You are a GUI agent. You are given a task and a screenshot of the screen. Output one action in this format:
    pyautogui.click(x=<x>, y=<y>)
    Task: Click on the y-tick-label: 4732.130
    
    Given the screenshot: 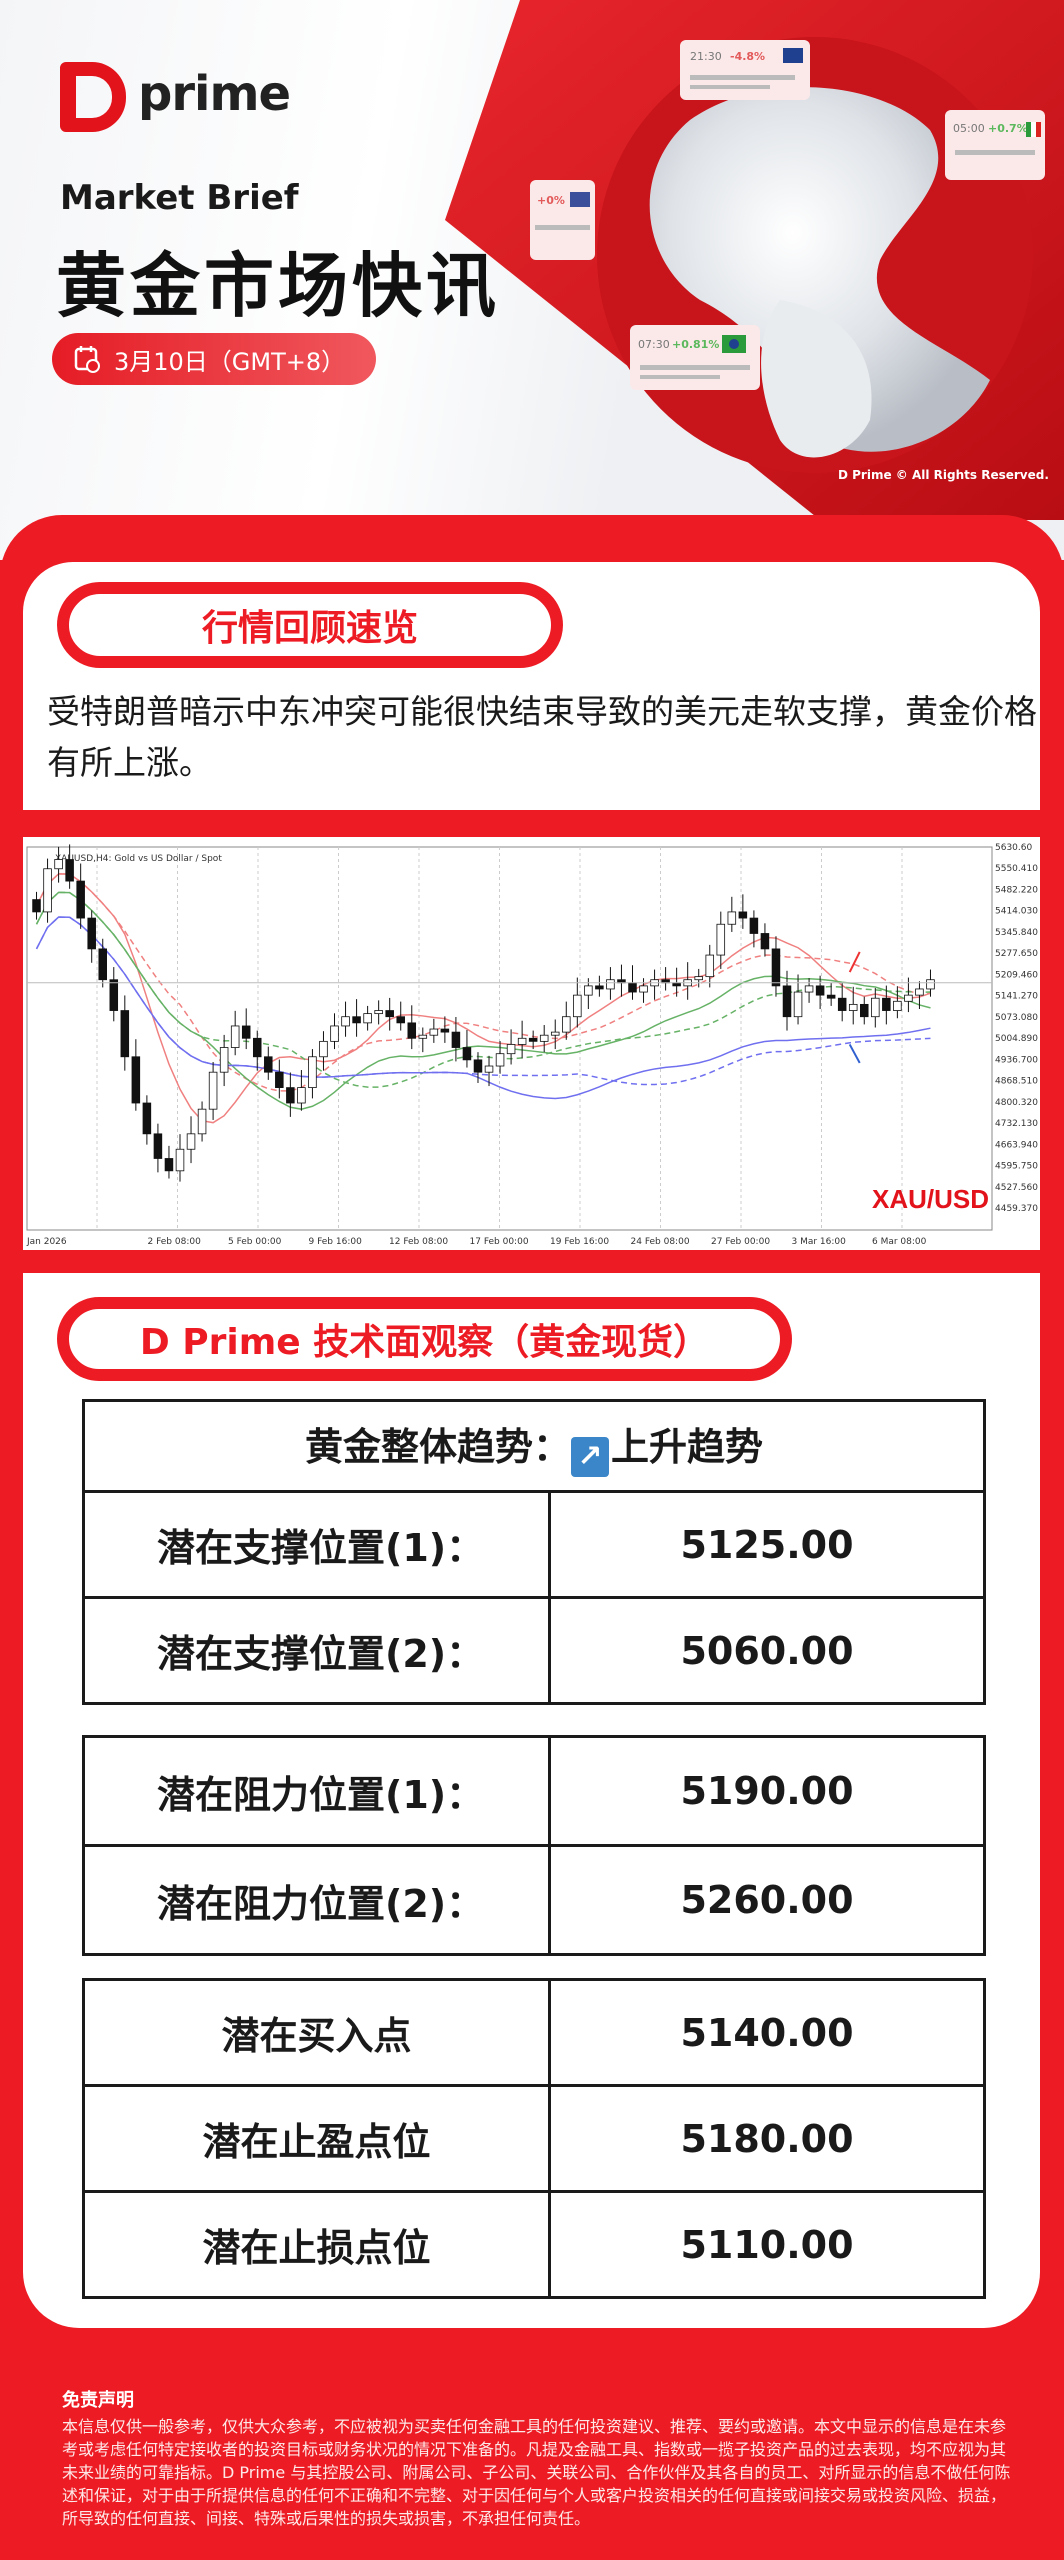 What is the action you would take?
    pyautogui.click(x=1016, y=1124)
    